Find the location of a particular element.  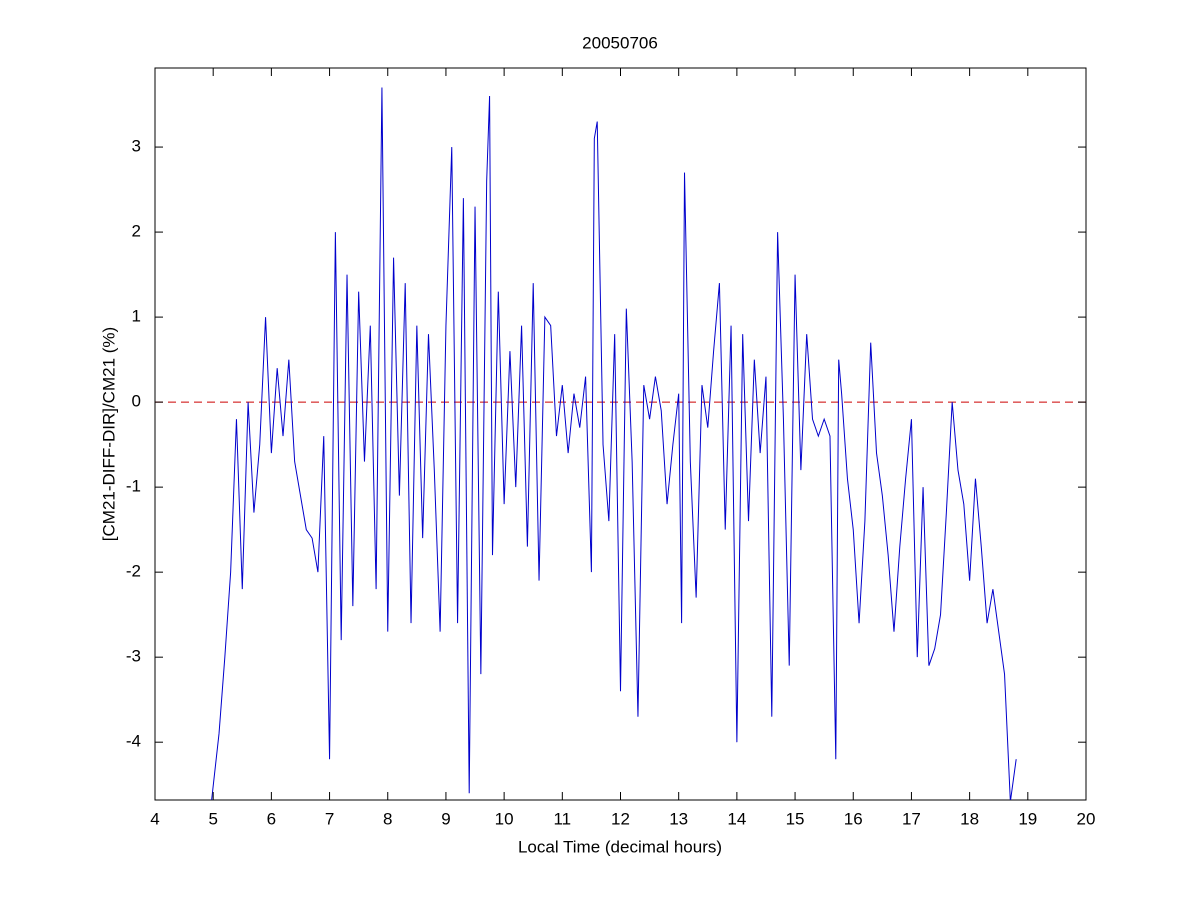

x-tick-label: 7 is located at coordinates (329, 818).